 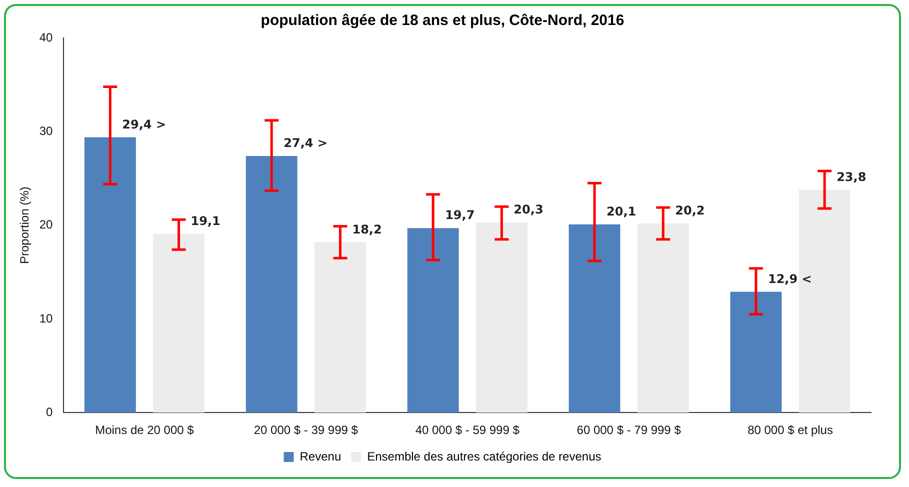 What do you see at coordinates (484, 456) in the screenshot?
I see `legend-label: Ensemble des autres catégories de revenus` at bounding box center [484, 456].